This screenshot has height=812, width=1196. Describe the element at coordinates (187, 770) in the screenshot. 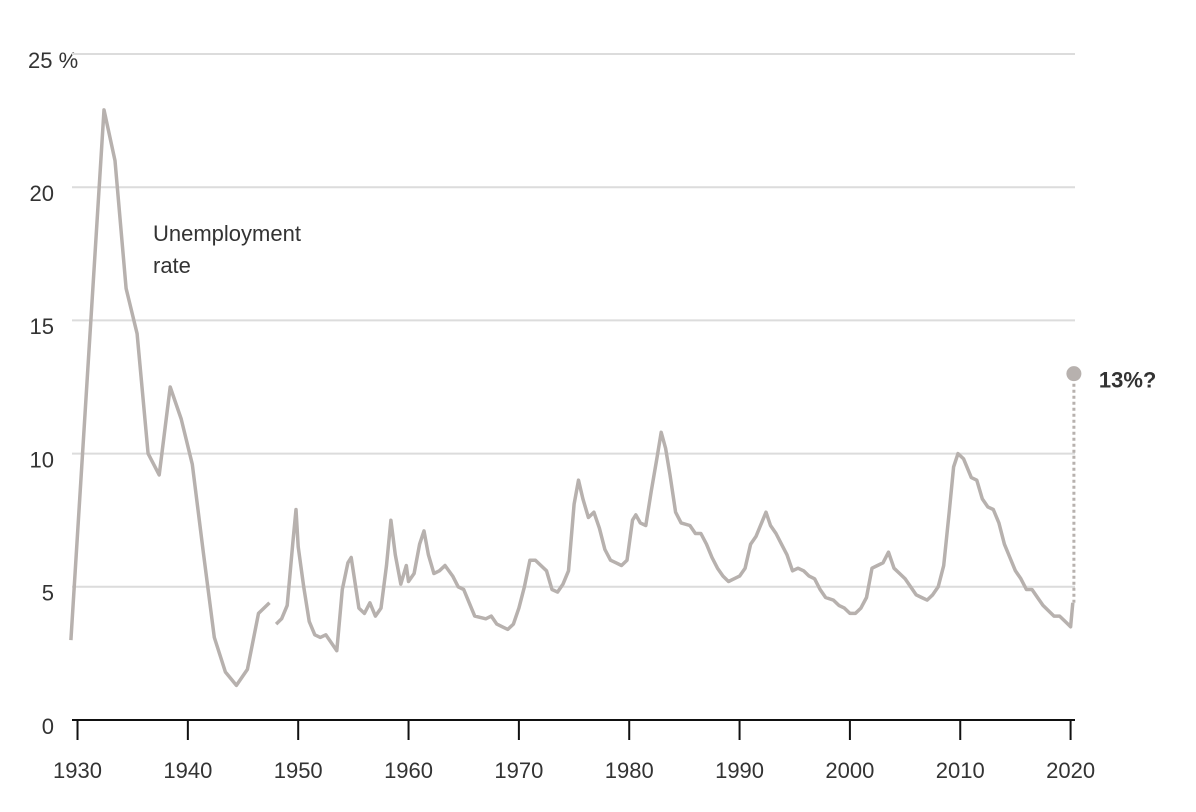

I see `x-tick-label: 1940` at that location.